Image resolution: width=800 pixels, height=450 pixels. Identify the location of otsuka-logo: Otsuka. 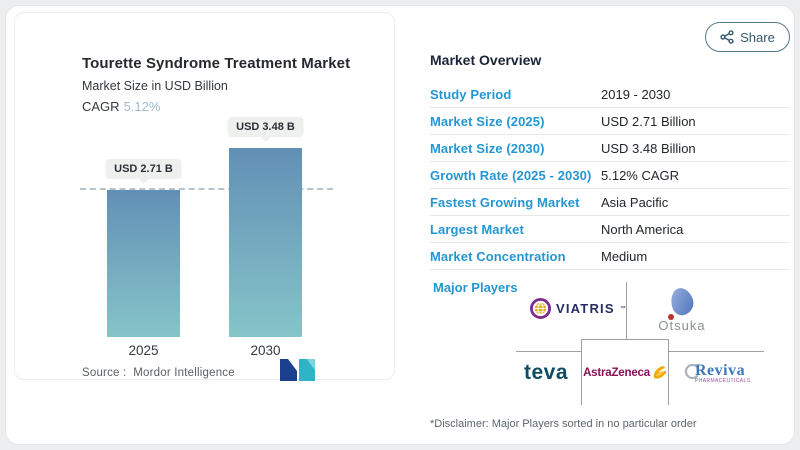
(682, 309).